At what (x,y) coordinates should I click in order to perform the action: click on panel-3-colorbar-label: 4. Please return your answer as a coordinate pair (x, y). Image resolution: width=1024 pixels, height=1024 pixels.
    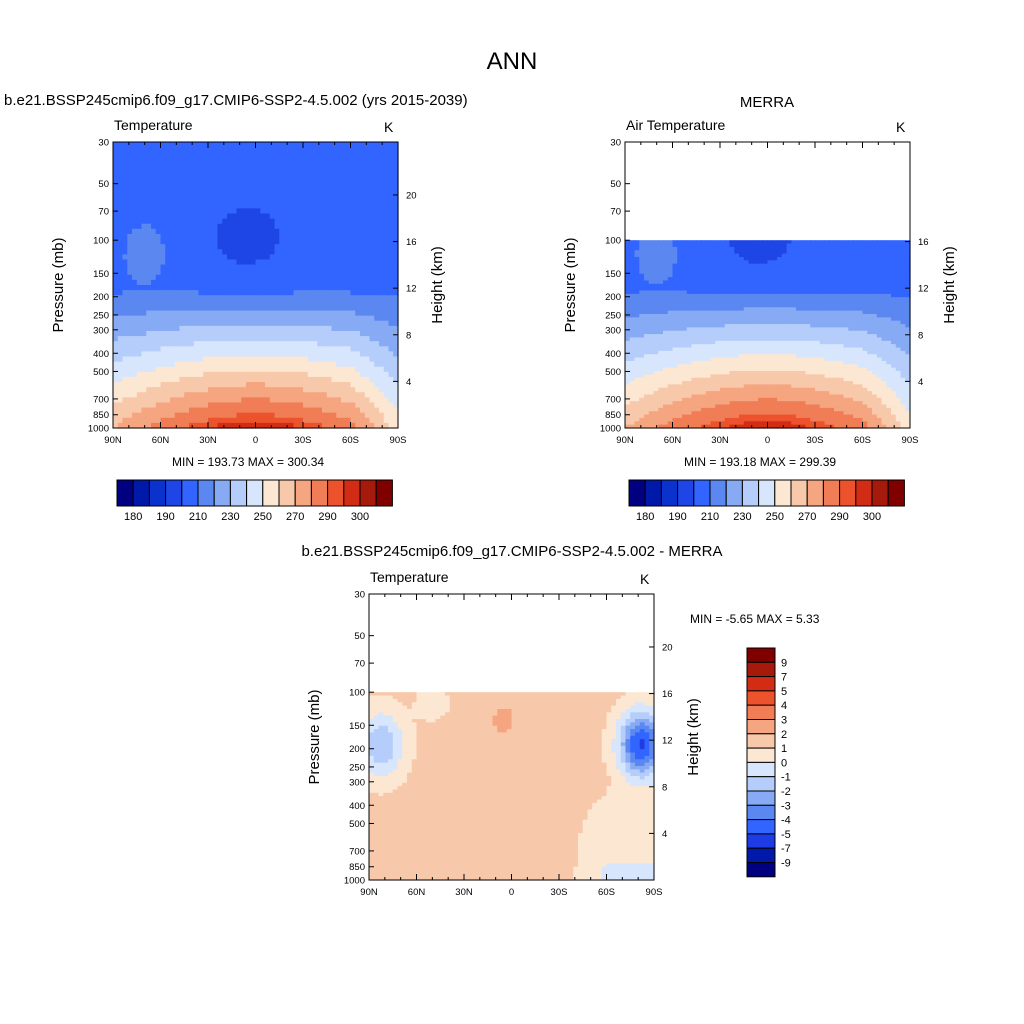
    Looking at the image, I should click on (784, 706).